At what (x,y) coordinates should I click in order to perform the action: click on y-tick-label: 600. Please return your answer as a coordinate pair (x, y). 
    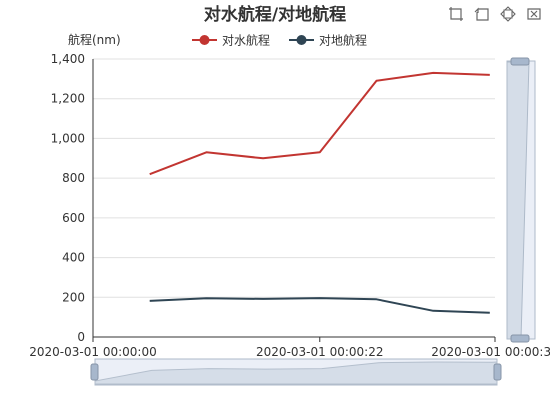
    Looking at the image, I should click on (73, 218).